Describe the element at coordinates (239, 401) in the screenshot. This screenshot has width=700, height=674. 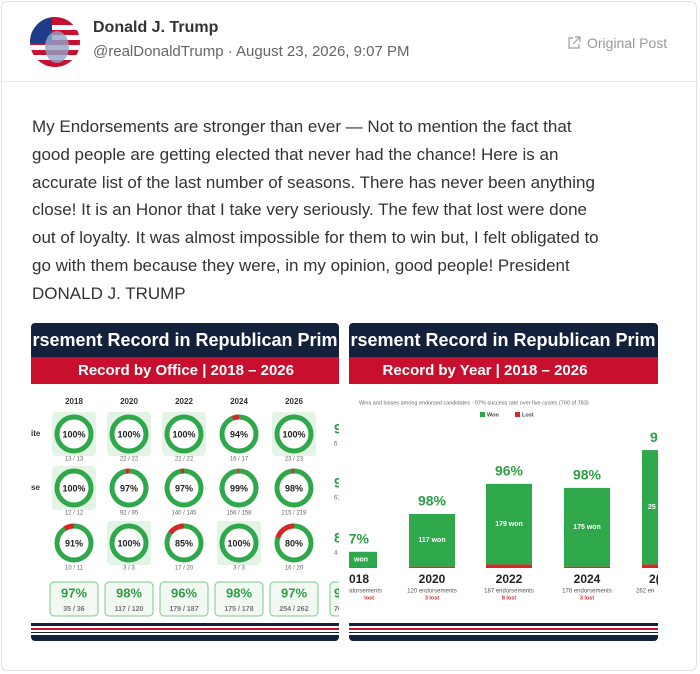
I see `column-year: 2024` at that location.